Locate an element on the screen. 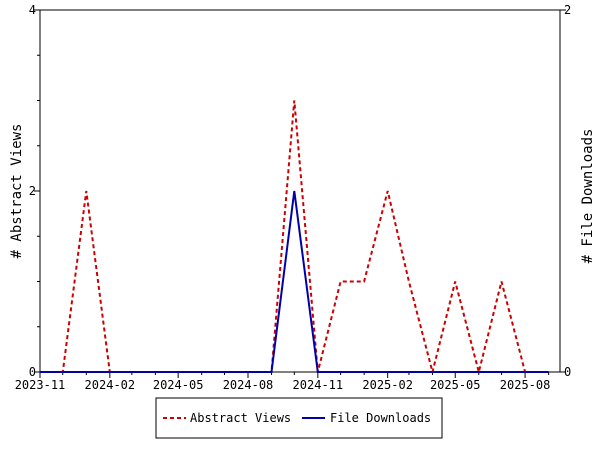  x-tick-label: 2024-08 is located at coordinates (248, 385).